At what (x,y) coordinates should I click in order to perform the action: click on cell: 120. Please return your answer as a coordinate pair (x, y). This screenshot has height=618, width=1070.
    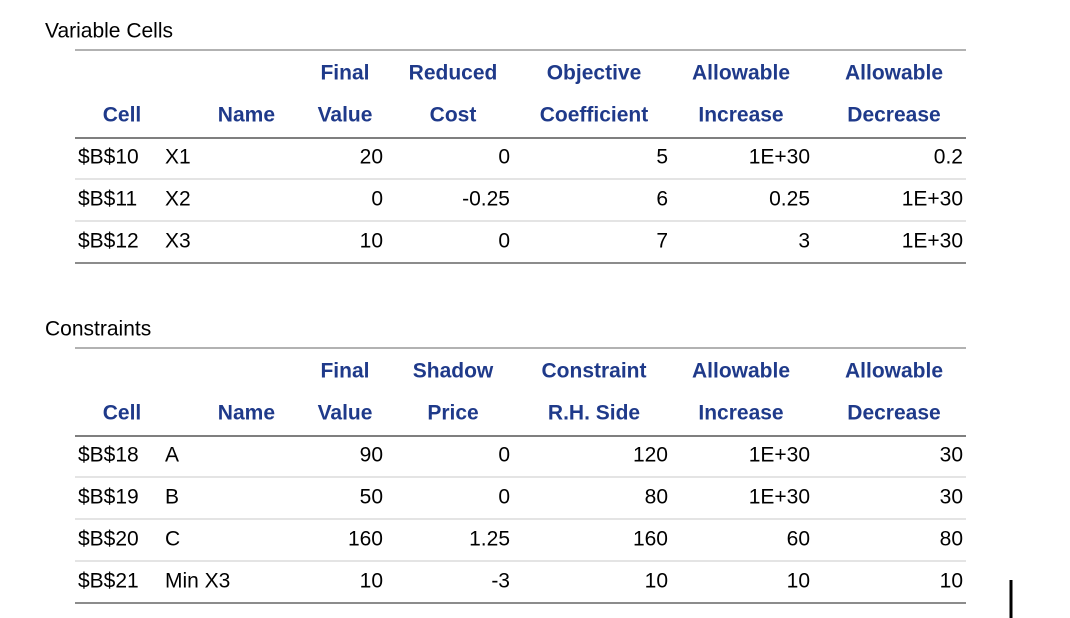
    Looking at the image, I should click on (650, 455).